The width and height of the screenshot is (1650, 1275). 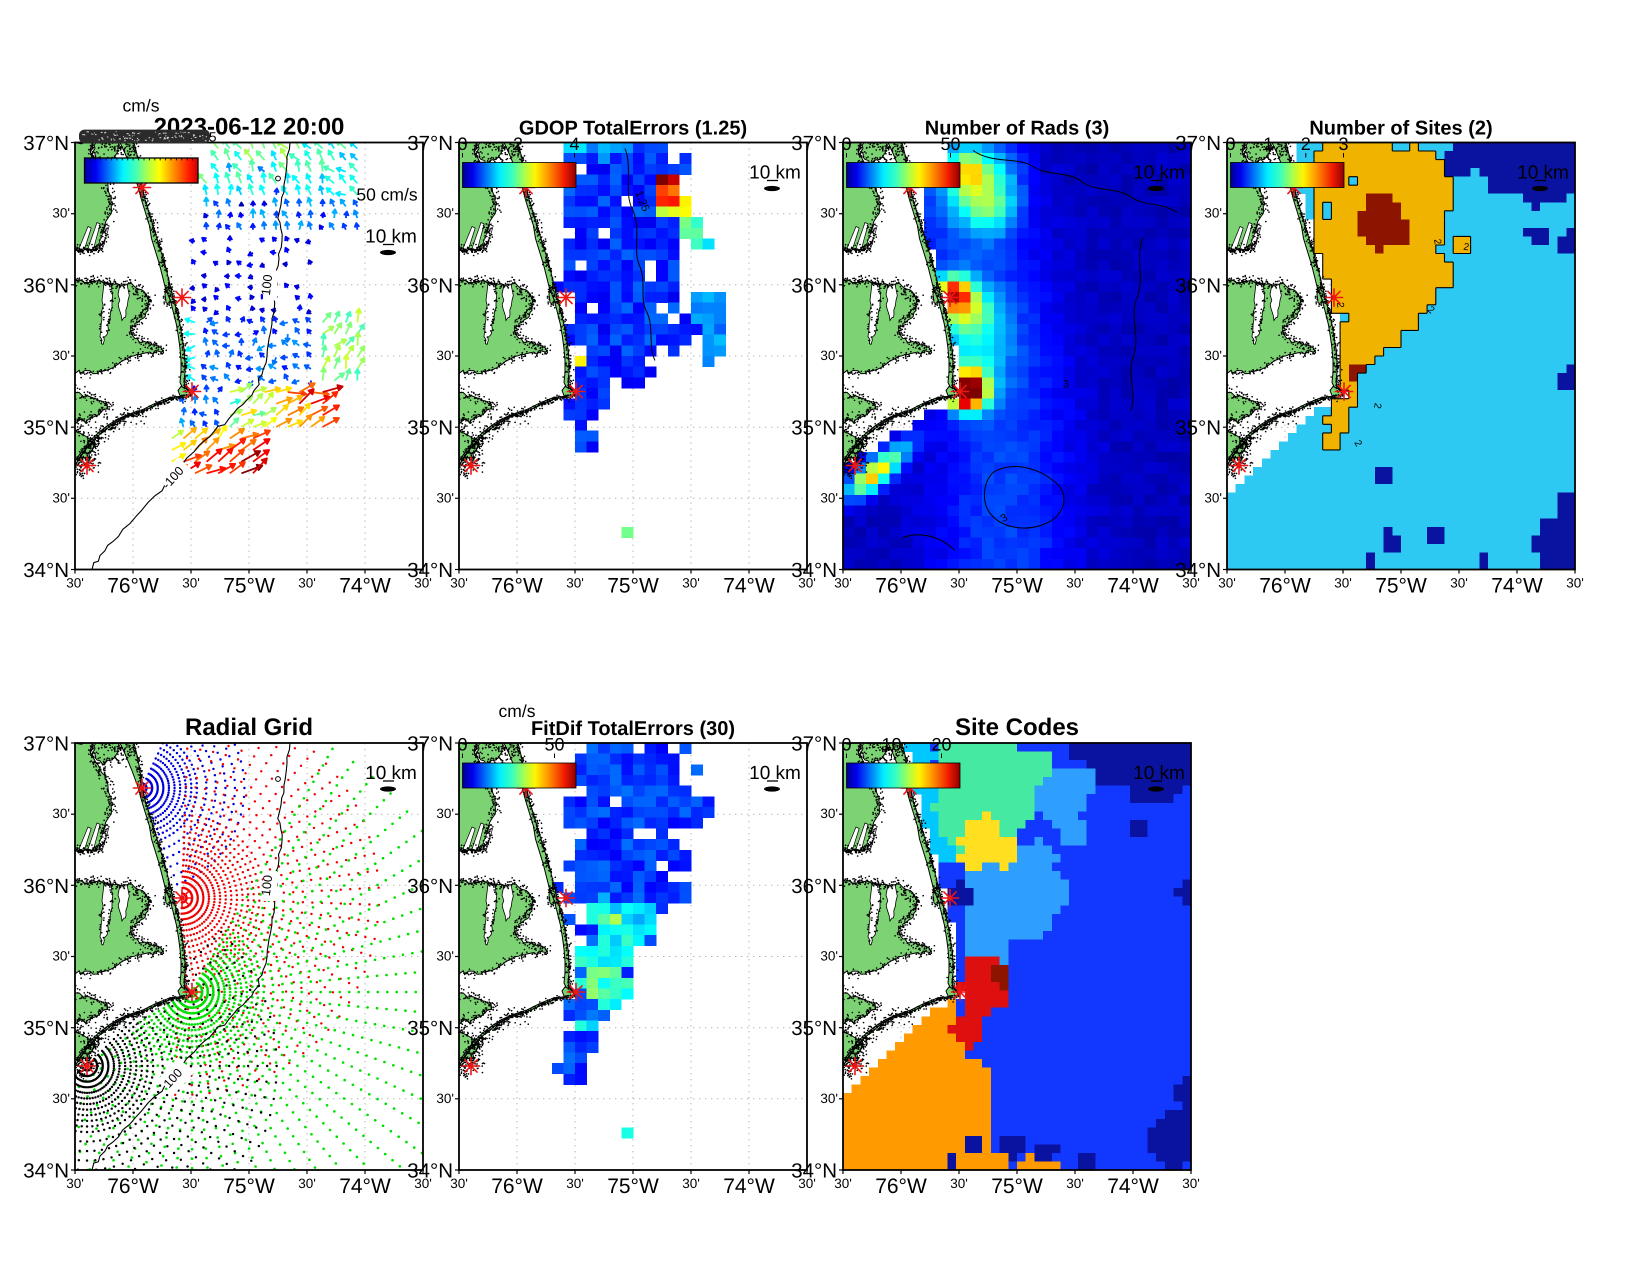 I want to click on svg-text: 50, so click(x=950, y=144).